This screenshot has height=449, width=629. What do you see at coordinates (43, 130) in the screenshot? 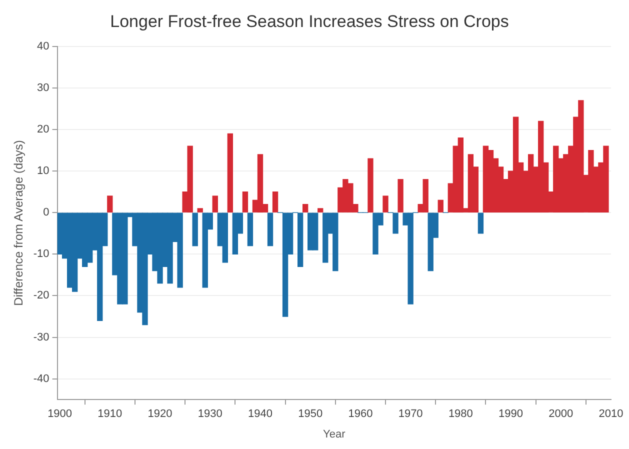
I see `y-tick-label: 20` at bounding box center [43, 130].